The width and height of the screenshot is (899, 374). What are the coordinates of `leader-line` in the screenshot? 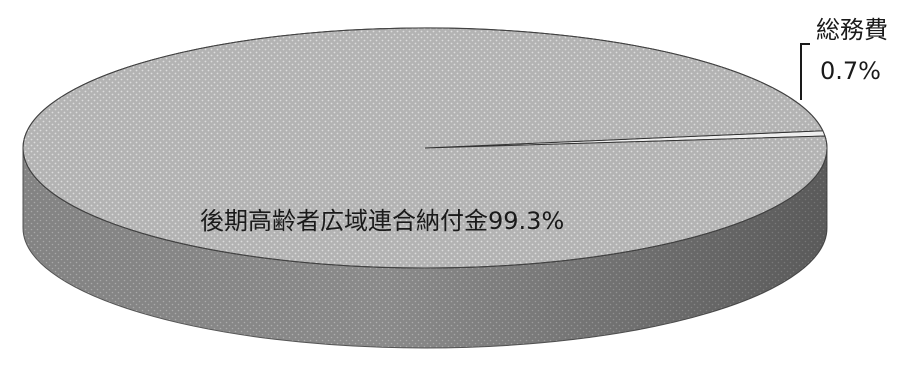 It's located at (805, 71).